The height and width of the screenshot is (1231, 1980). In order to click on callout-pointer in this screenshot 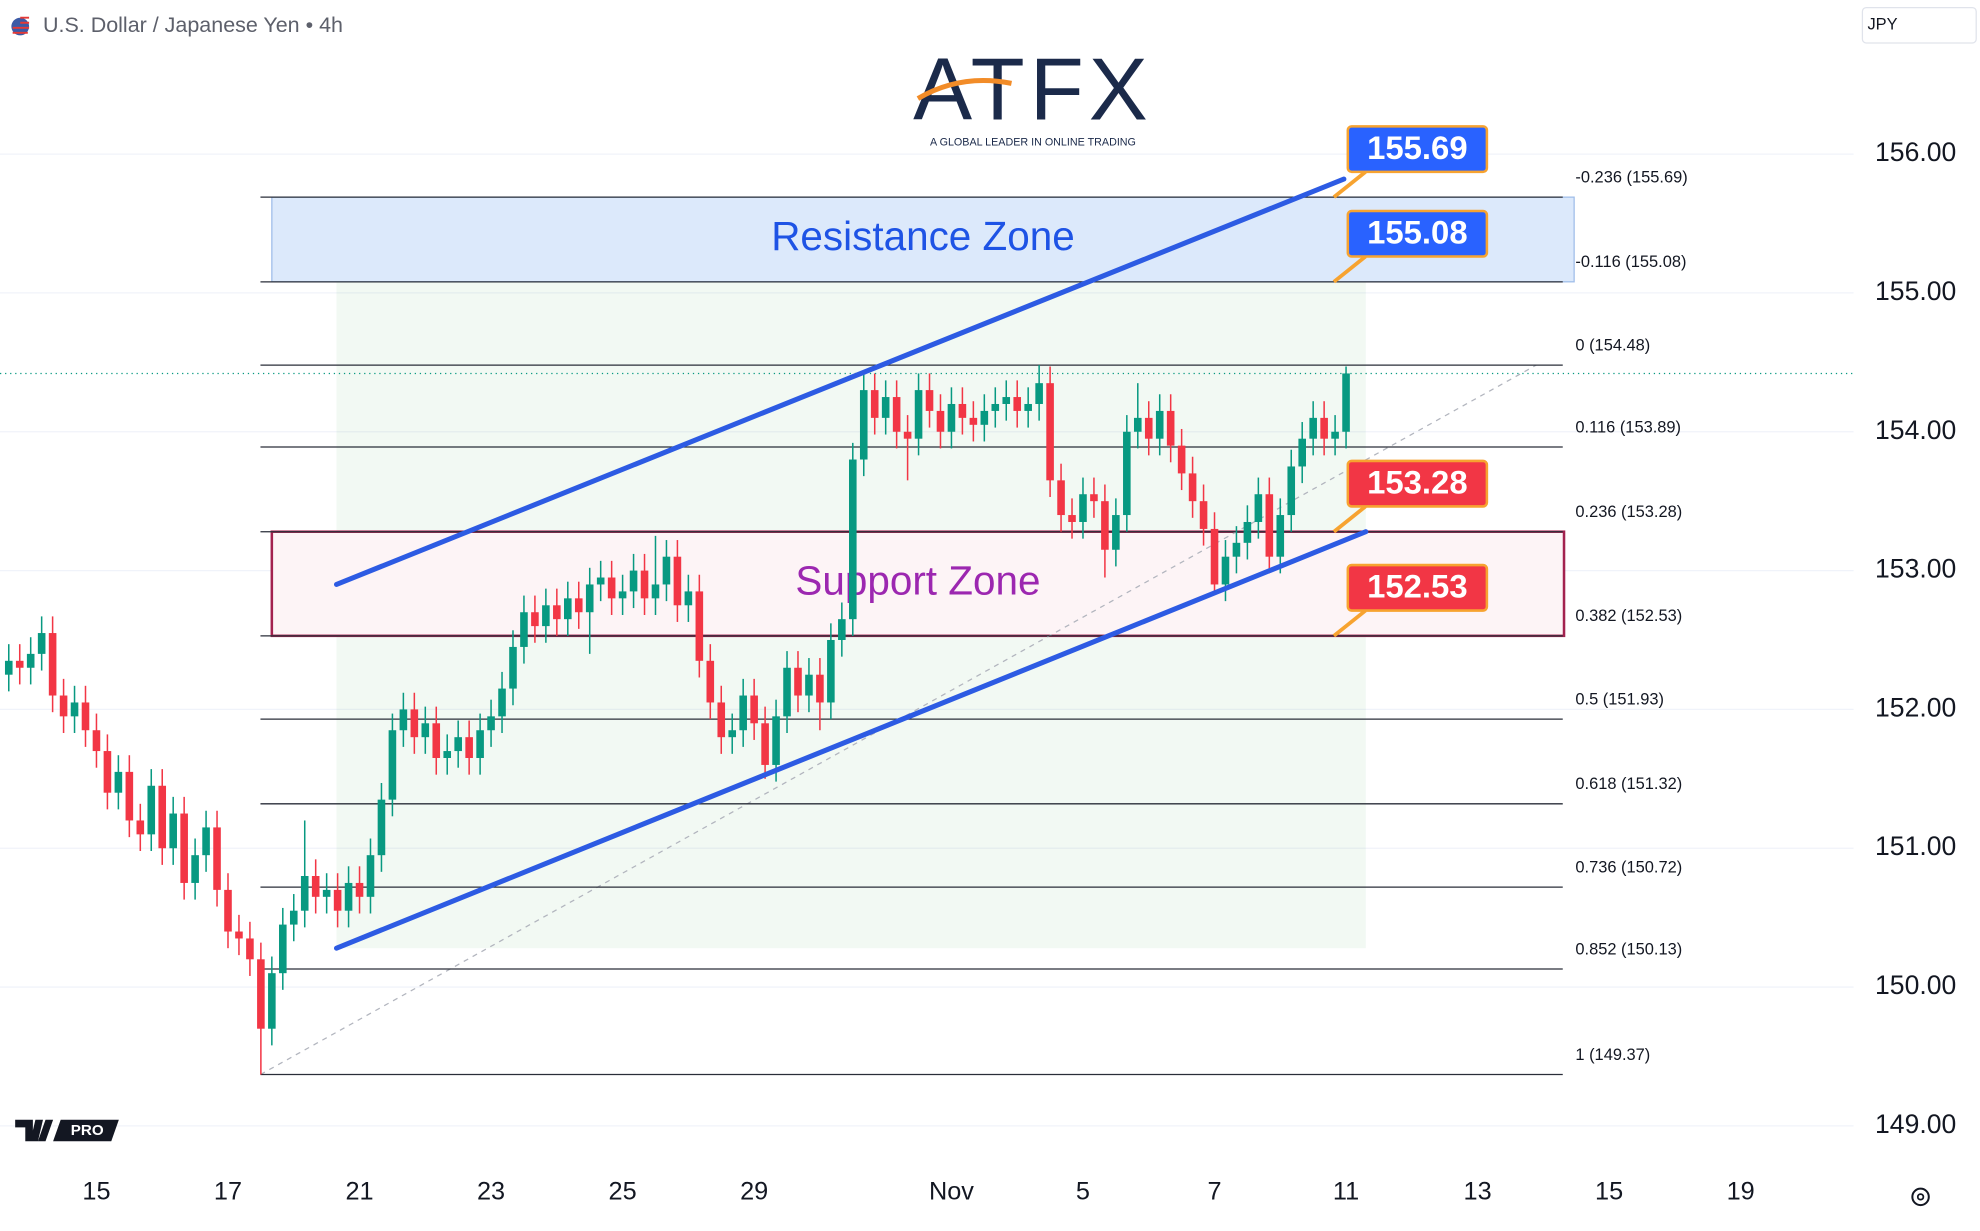, I will do `click(1349, 623)`.